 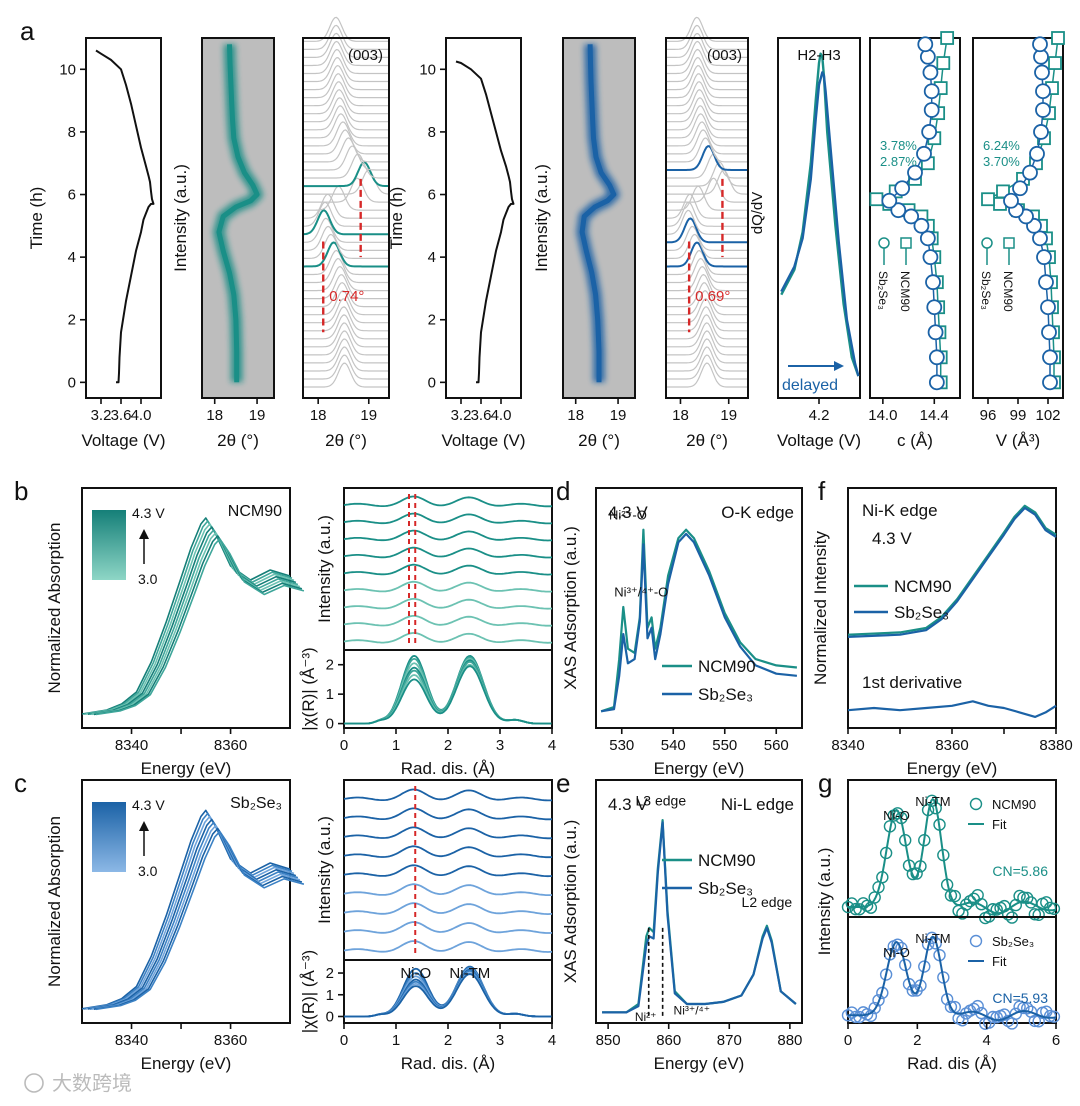 I want to click on x-tick-label-a4: 3.6, so click(x=481, y=415).